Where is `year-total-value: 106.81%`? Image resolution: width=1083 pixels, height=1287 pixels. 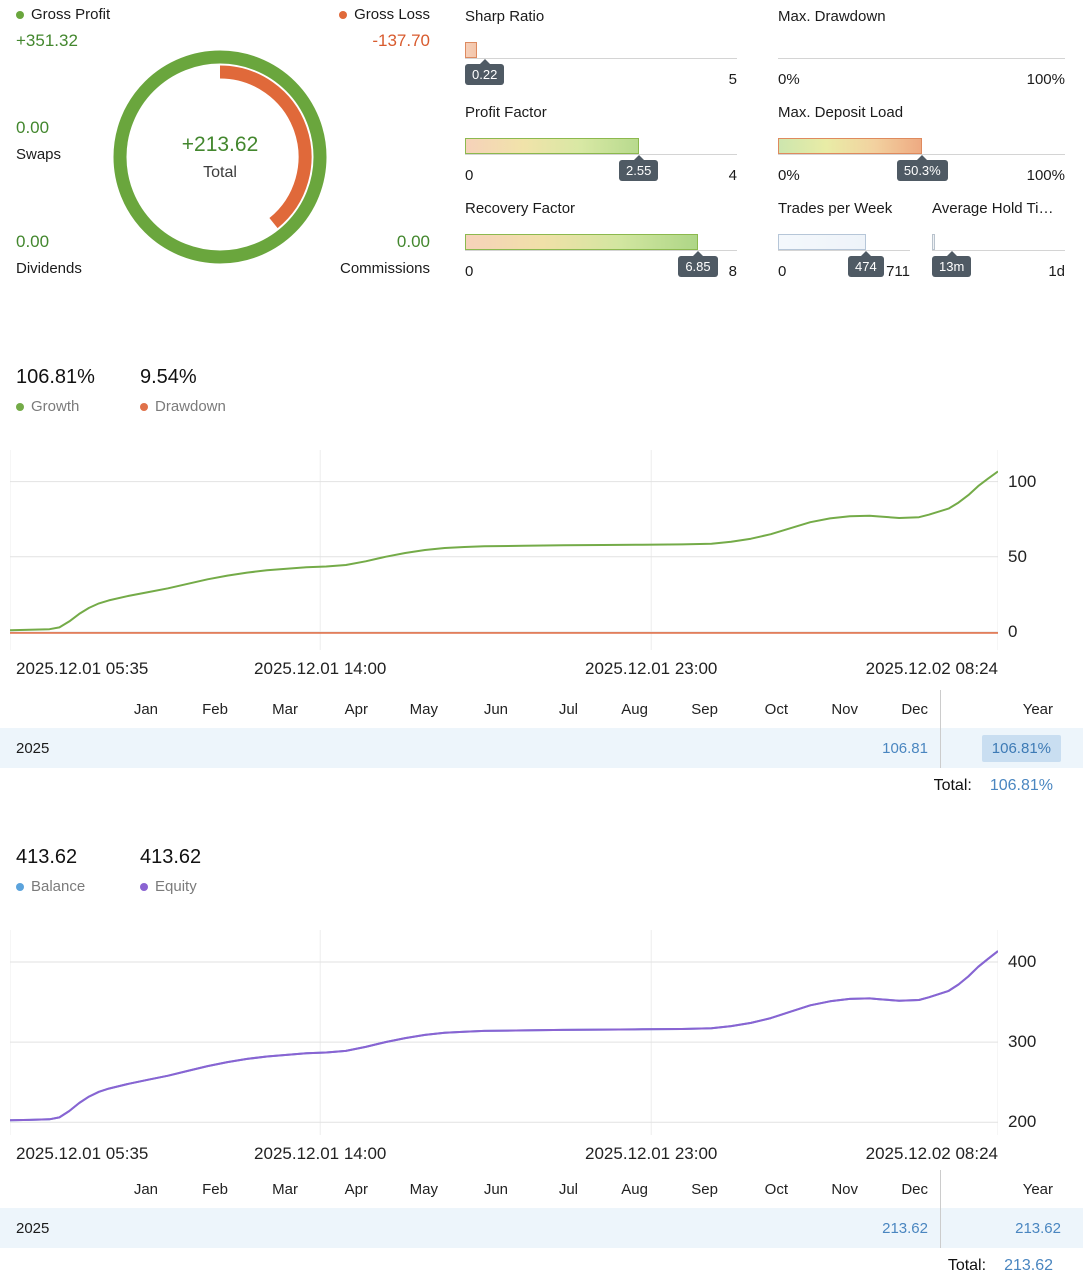
year-total-value: 106.81% is located at coordinates (1021, 748).